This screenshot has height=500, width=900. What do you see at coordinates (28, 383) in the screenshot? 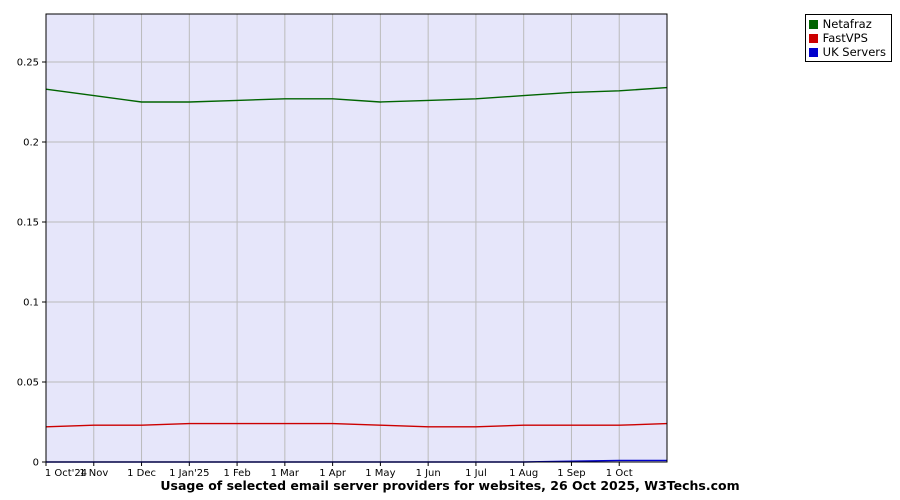
I see `y-tick-label: 0.05` at bounding box center [28, 383].